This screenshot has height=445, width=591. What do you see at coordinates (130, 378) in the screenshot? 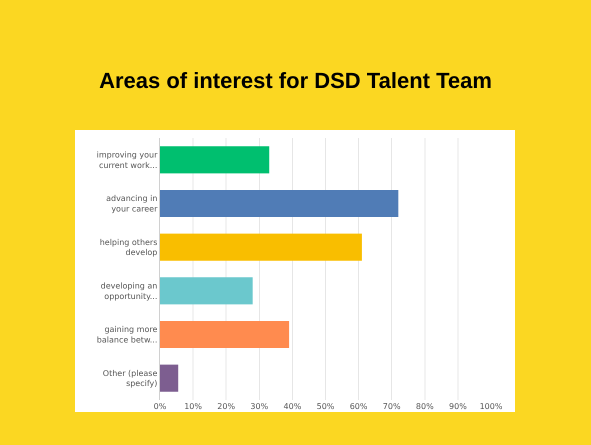
I see `y-tick-label: Other (please specify)` at bounding box center [130, 378].